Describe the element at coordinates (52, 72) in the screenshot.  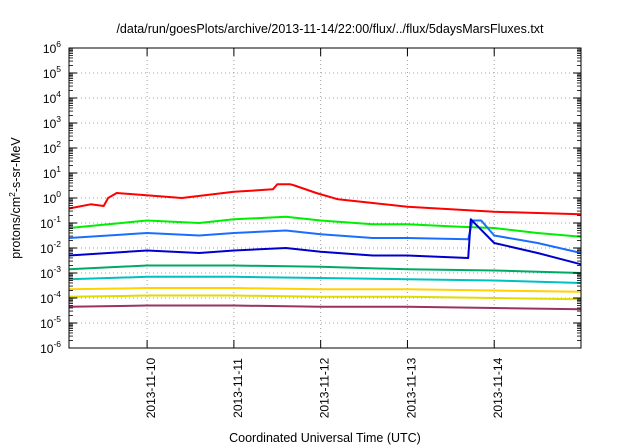
I see `y-tick-label: 10⁵` at that location.